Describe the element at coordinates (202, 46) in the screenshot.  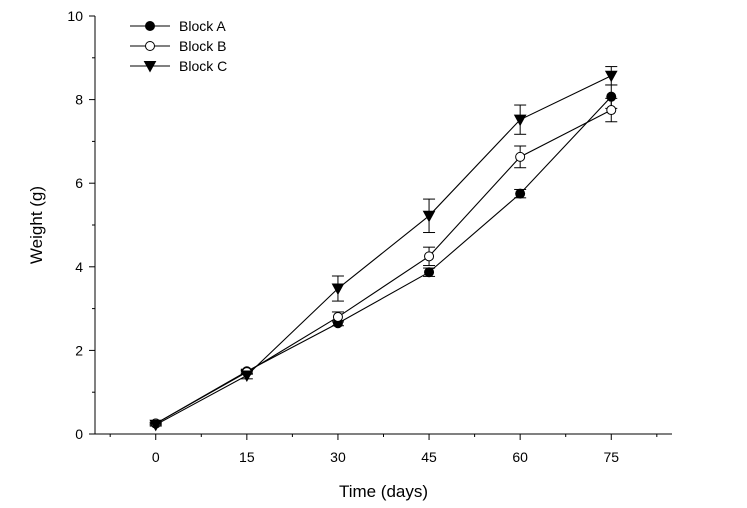
I see `legend-label: Block B` at that location.